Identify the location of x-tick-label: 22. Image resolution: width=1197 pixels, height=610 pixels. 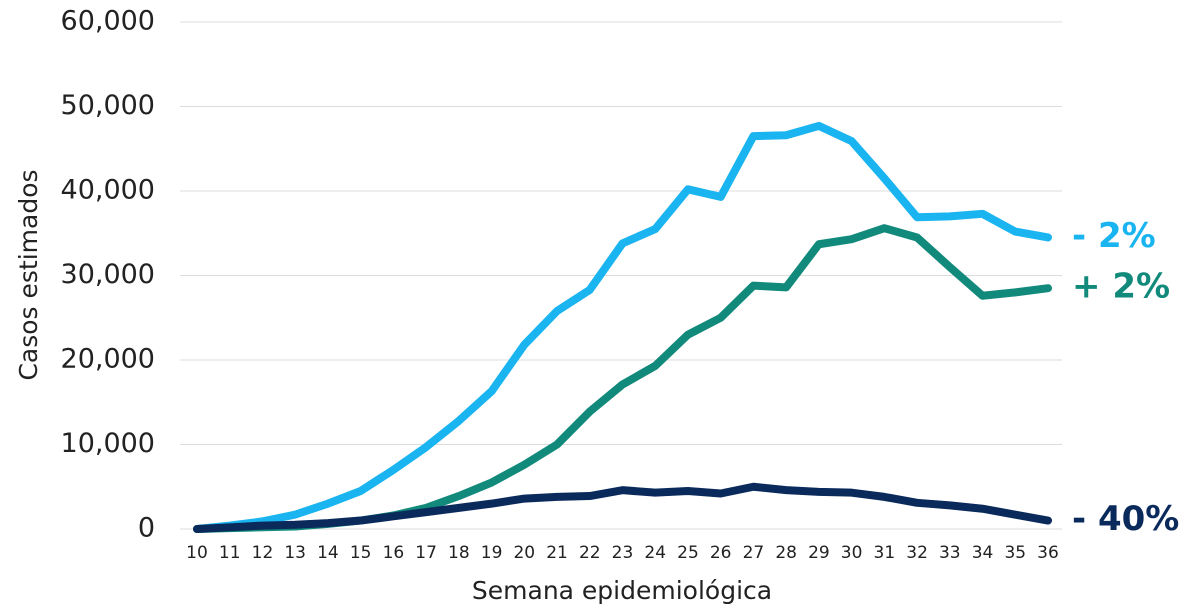
(590, 553).